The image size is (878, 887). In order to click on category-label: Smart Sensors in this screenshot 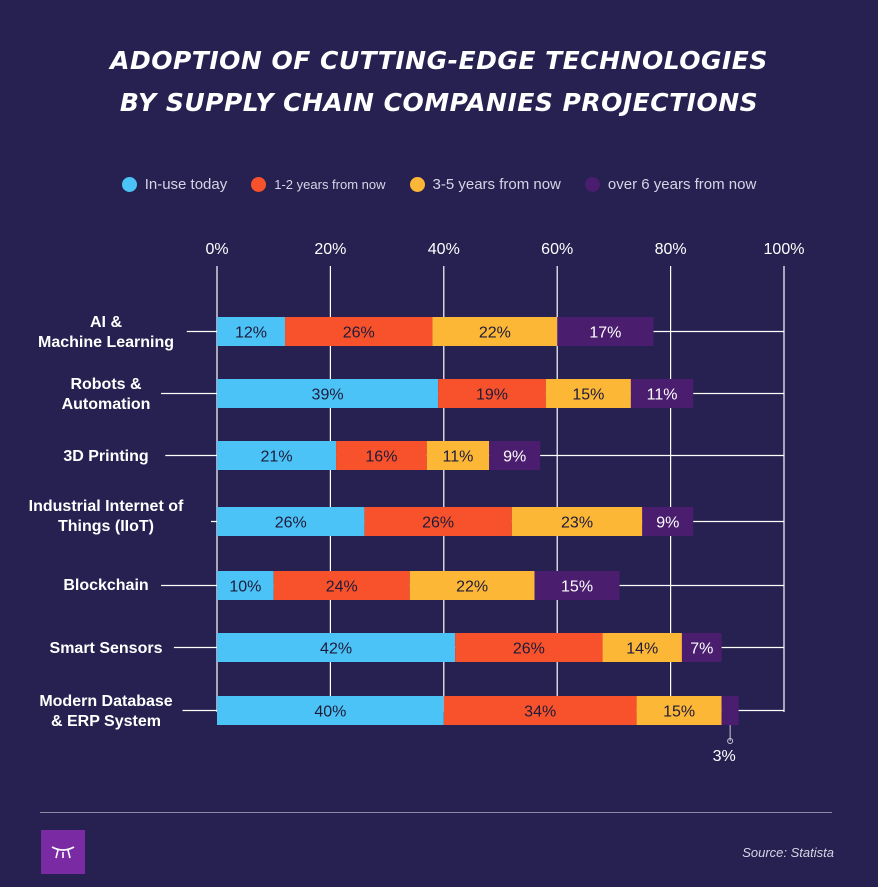, I will do `click(106, 648)`.